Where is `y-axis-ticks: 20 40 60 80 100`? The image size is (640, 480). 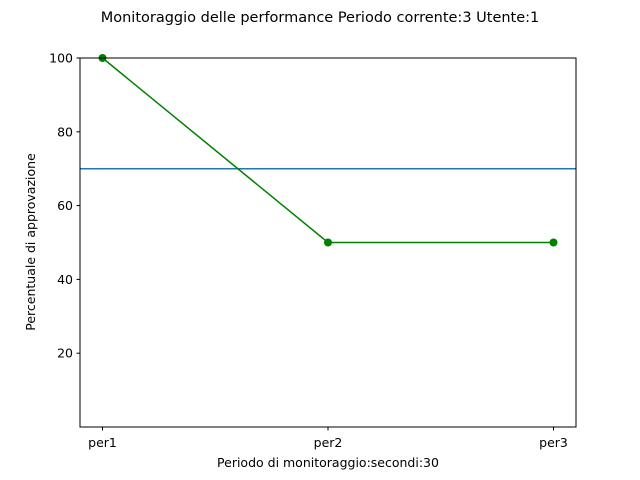
y-axis-ticks: 20 40 60 80 100 is located at coordinates (64, 206).